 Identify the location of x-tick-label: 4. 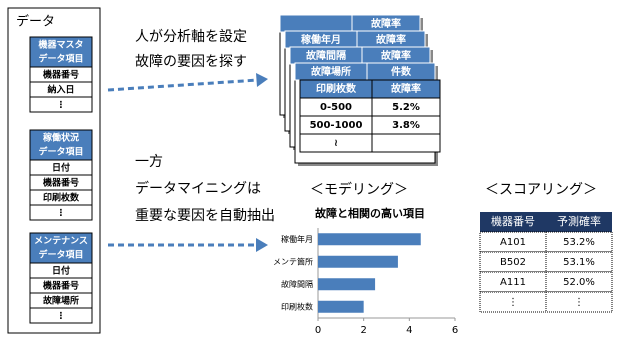
(409, 330).